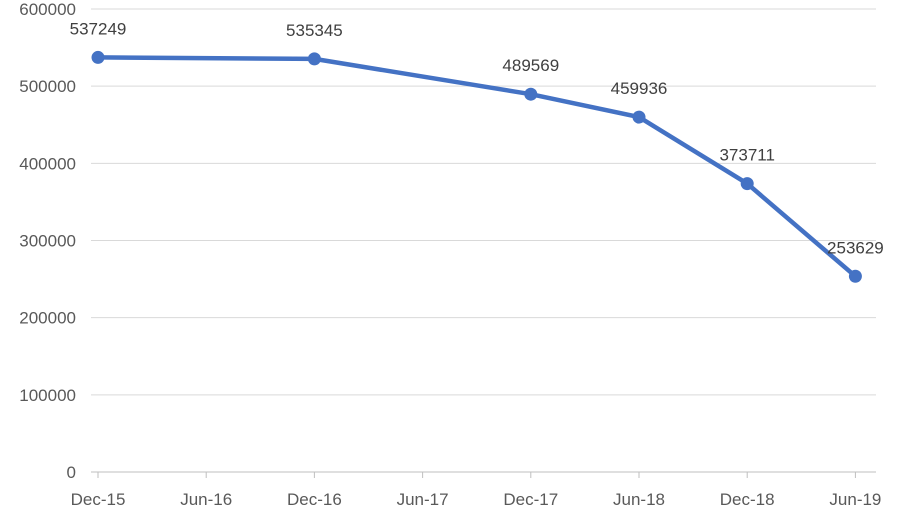 This screenshot has height=512, width=898. What do you see at coordinates (314, 499) in the screenshot?
I see `x-tick-label: Dec-16` at bounding box center [314, 499].